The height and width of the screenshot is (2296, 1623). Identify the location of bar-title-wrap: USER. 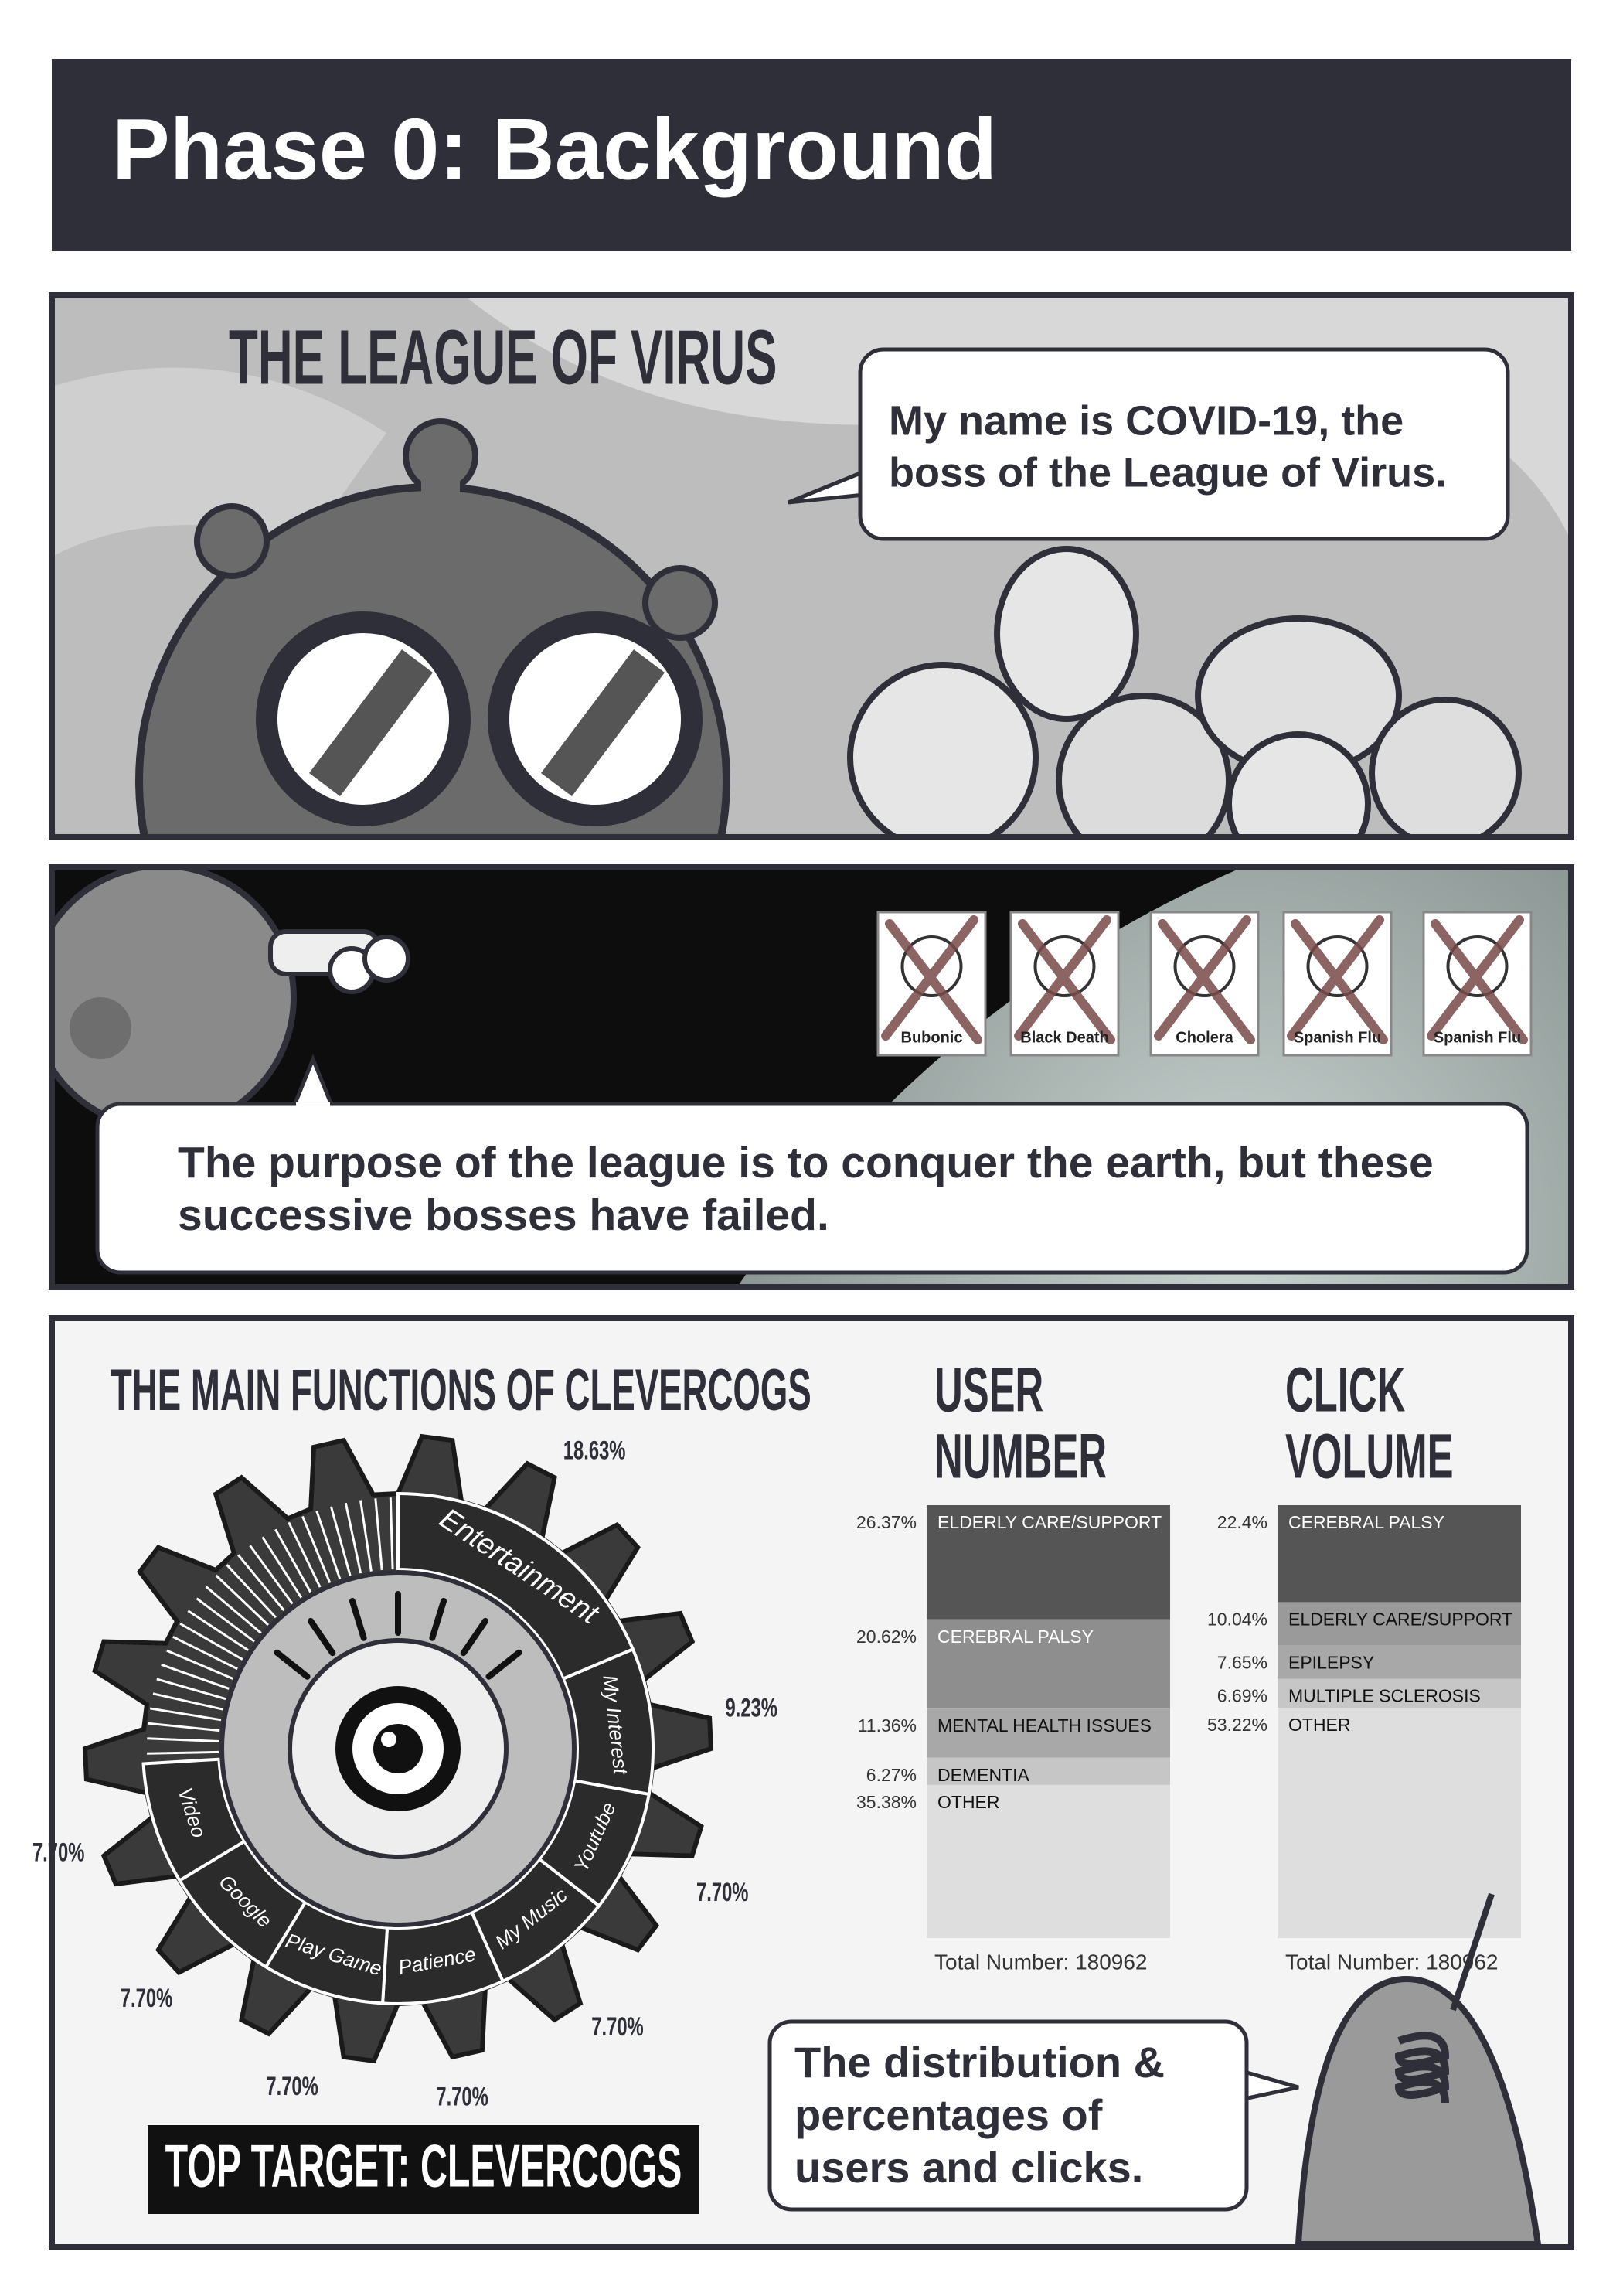
(988, 1389).